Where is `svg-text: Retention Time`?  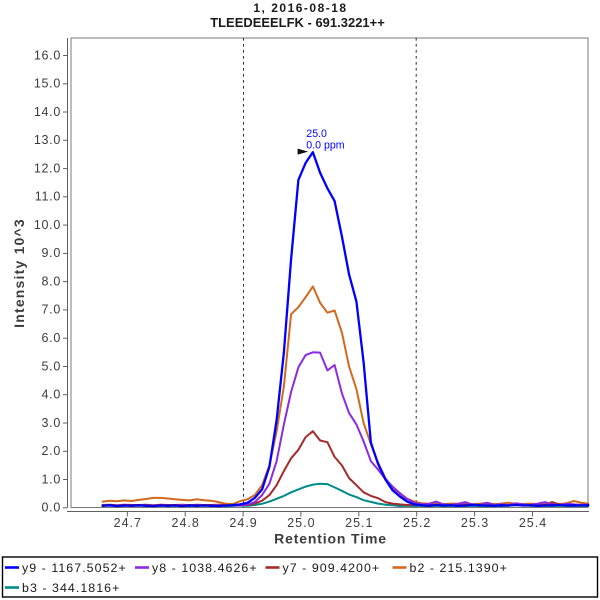
svg-text: Retention Time is located at coordinates (330, 539).